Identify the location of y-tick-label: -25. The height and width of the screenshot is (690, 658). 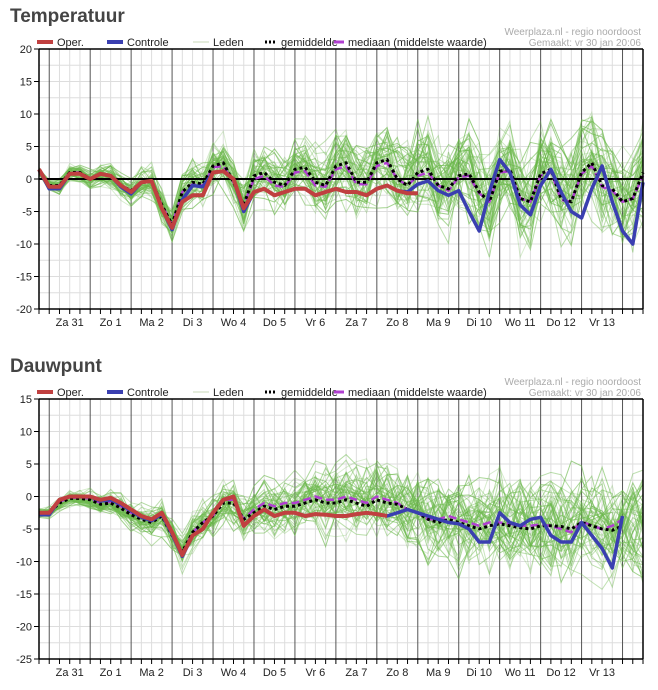
(24, 660).